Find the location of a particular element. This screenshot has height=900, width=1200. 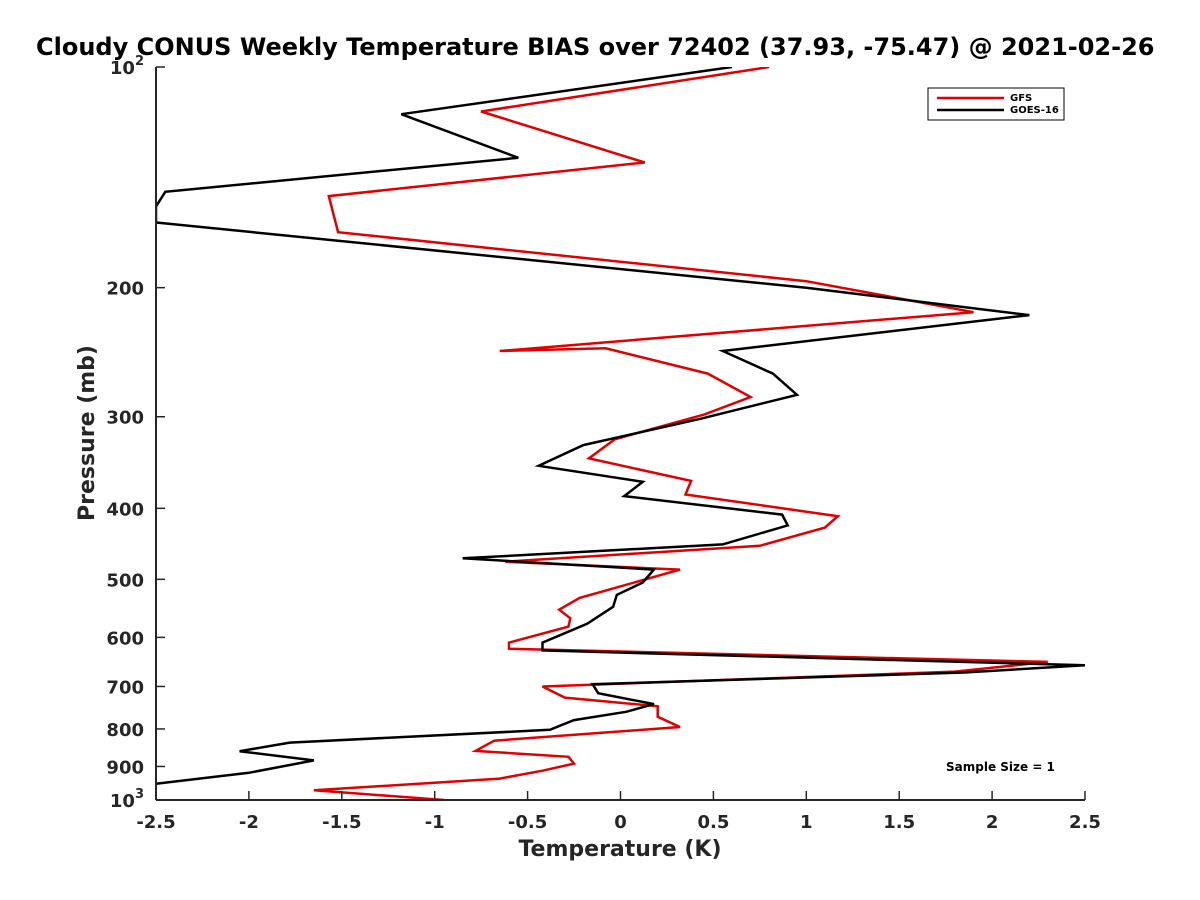

legend-label-goes16: GOES-16 is located at coordinates (1034, 110).